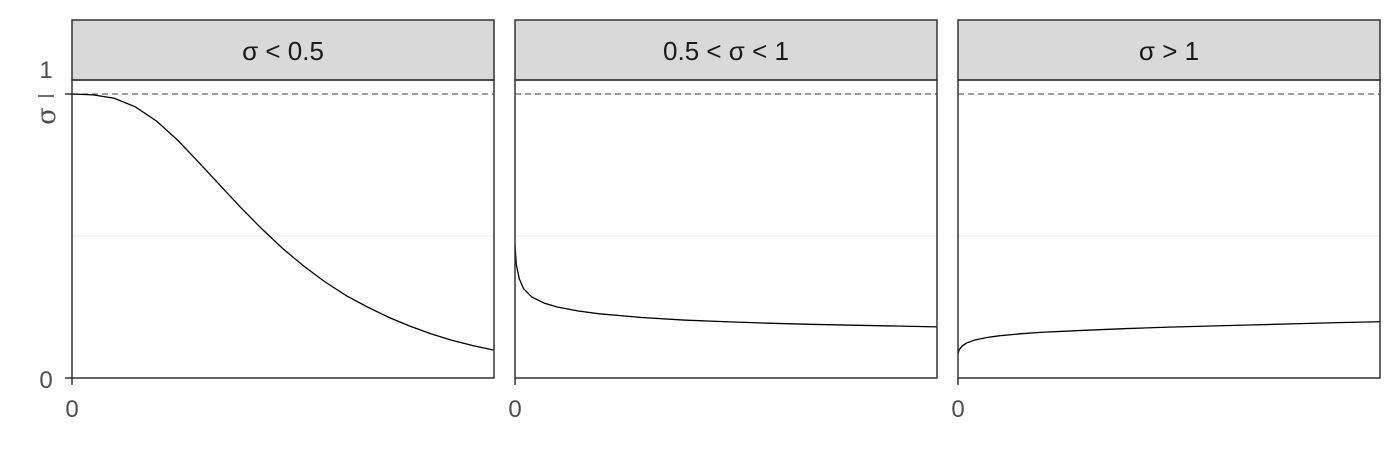 The image size is (1400, 462). Describe the element at coordinates (47, 116) in the screenshot. I see `y-tick-label-1-fraction-denominator: σ` at that location.